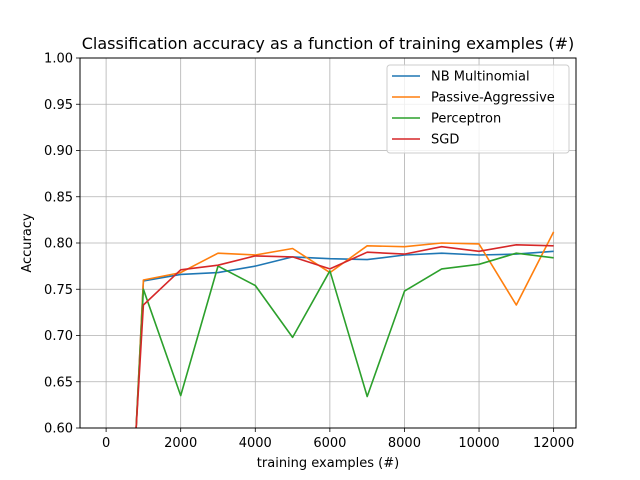  Describe the element at coordinates (329, 443) in the screenshot. I see `x-tick-label: 6000` at that location.